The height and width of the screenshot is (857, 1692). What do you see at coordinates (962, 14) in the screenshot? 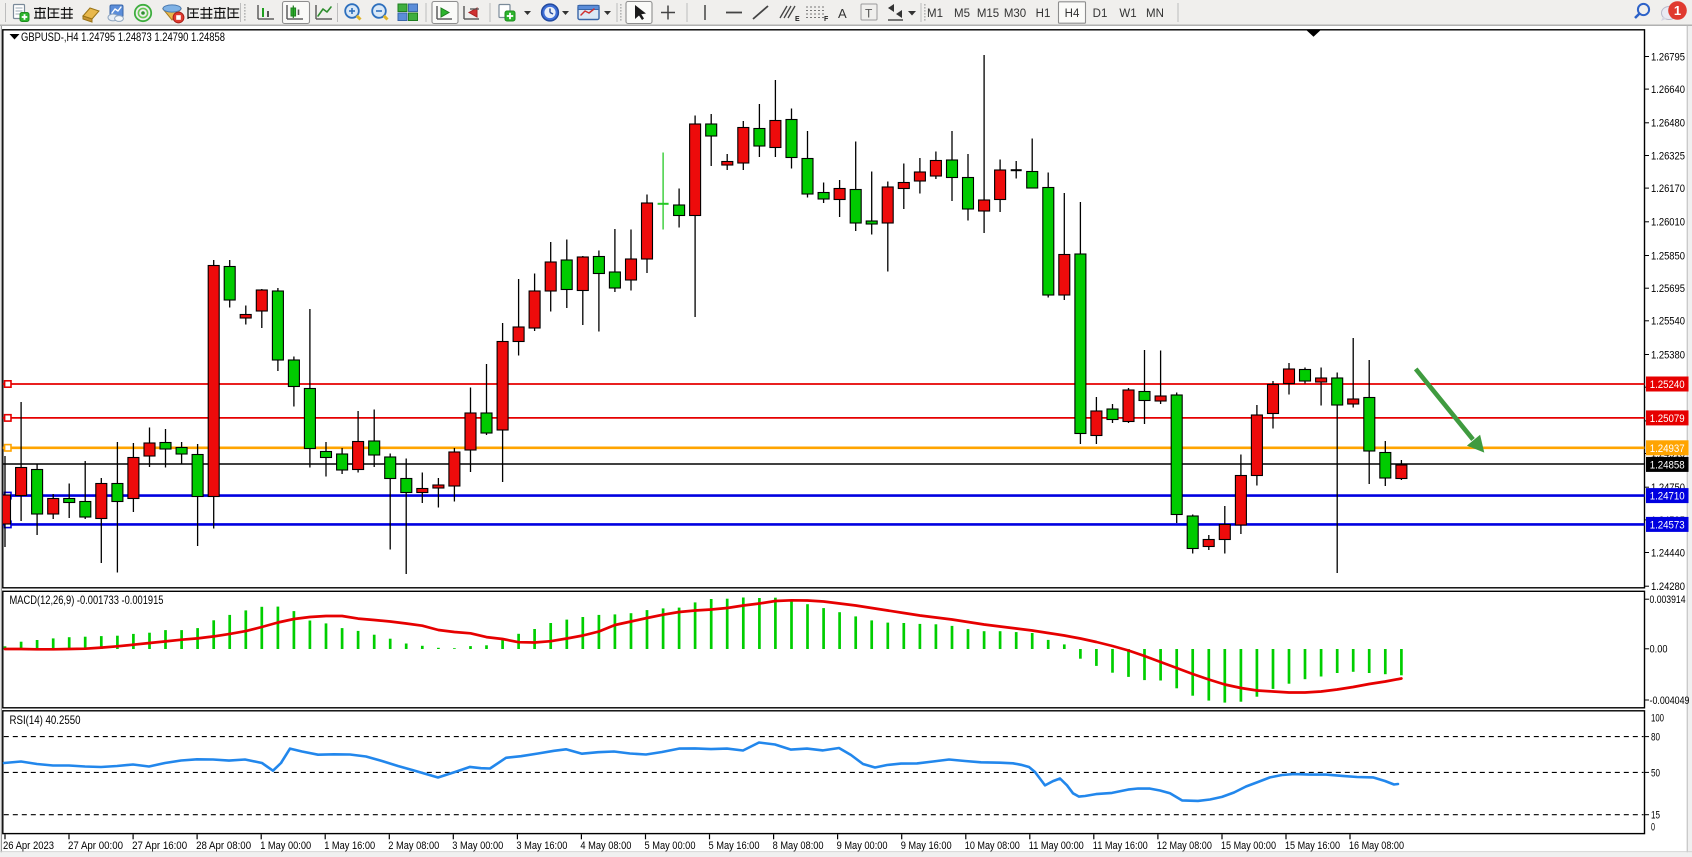
I see `svg-text: M5` at bounding box center [962, 14].